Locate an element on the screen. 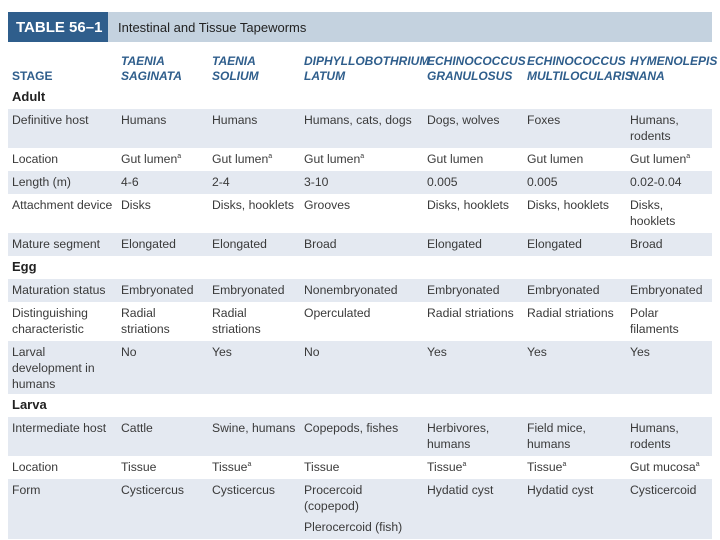  row-label: Form is located at coordinates (62, 497).